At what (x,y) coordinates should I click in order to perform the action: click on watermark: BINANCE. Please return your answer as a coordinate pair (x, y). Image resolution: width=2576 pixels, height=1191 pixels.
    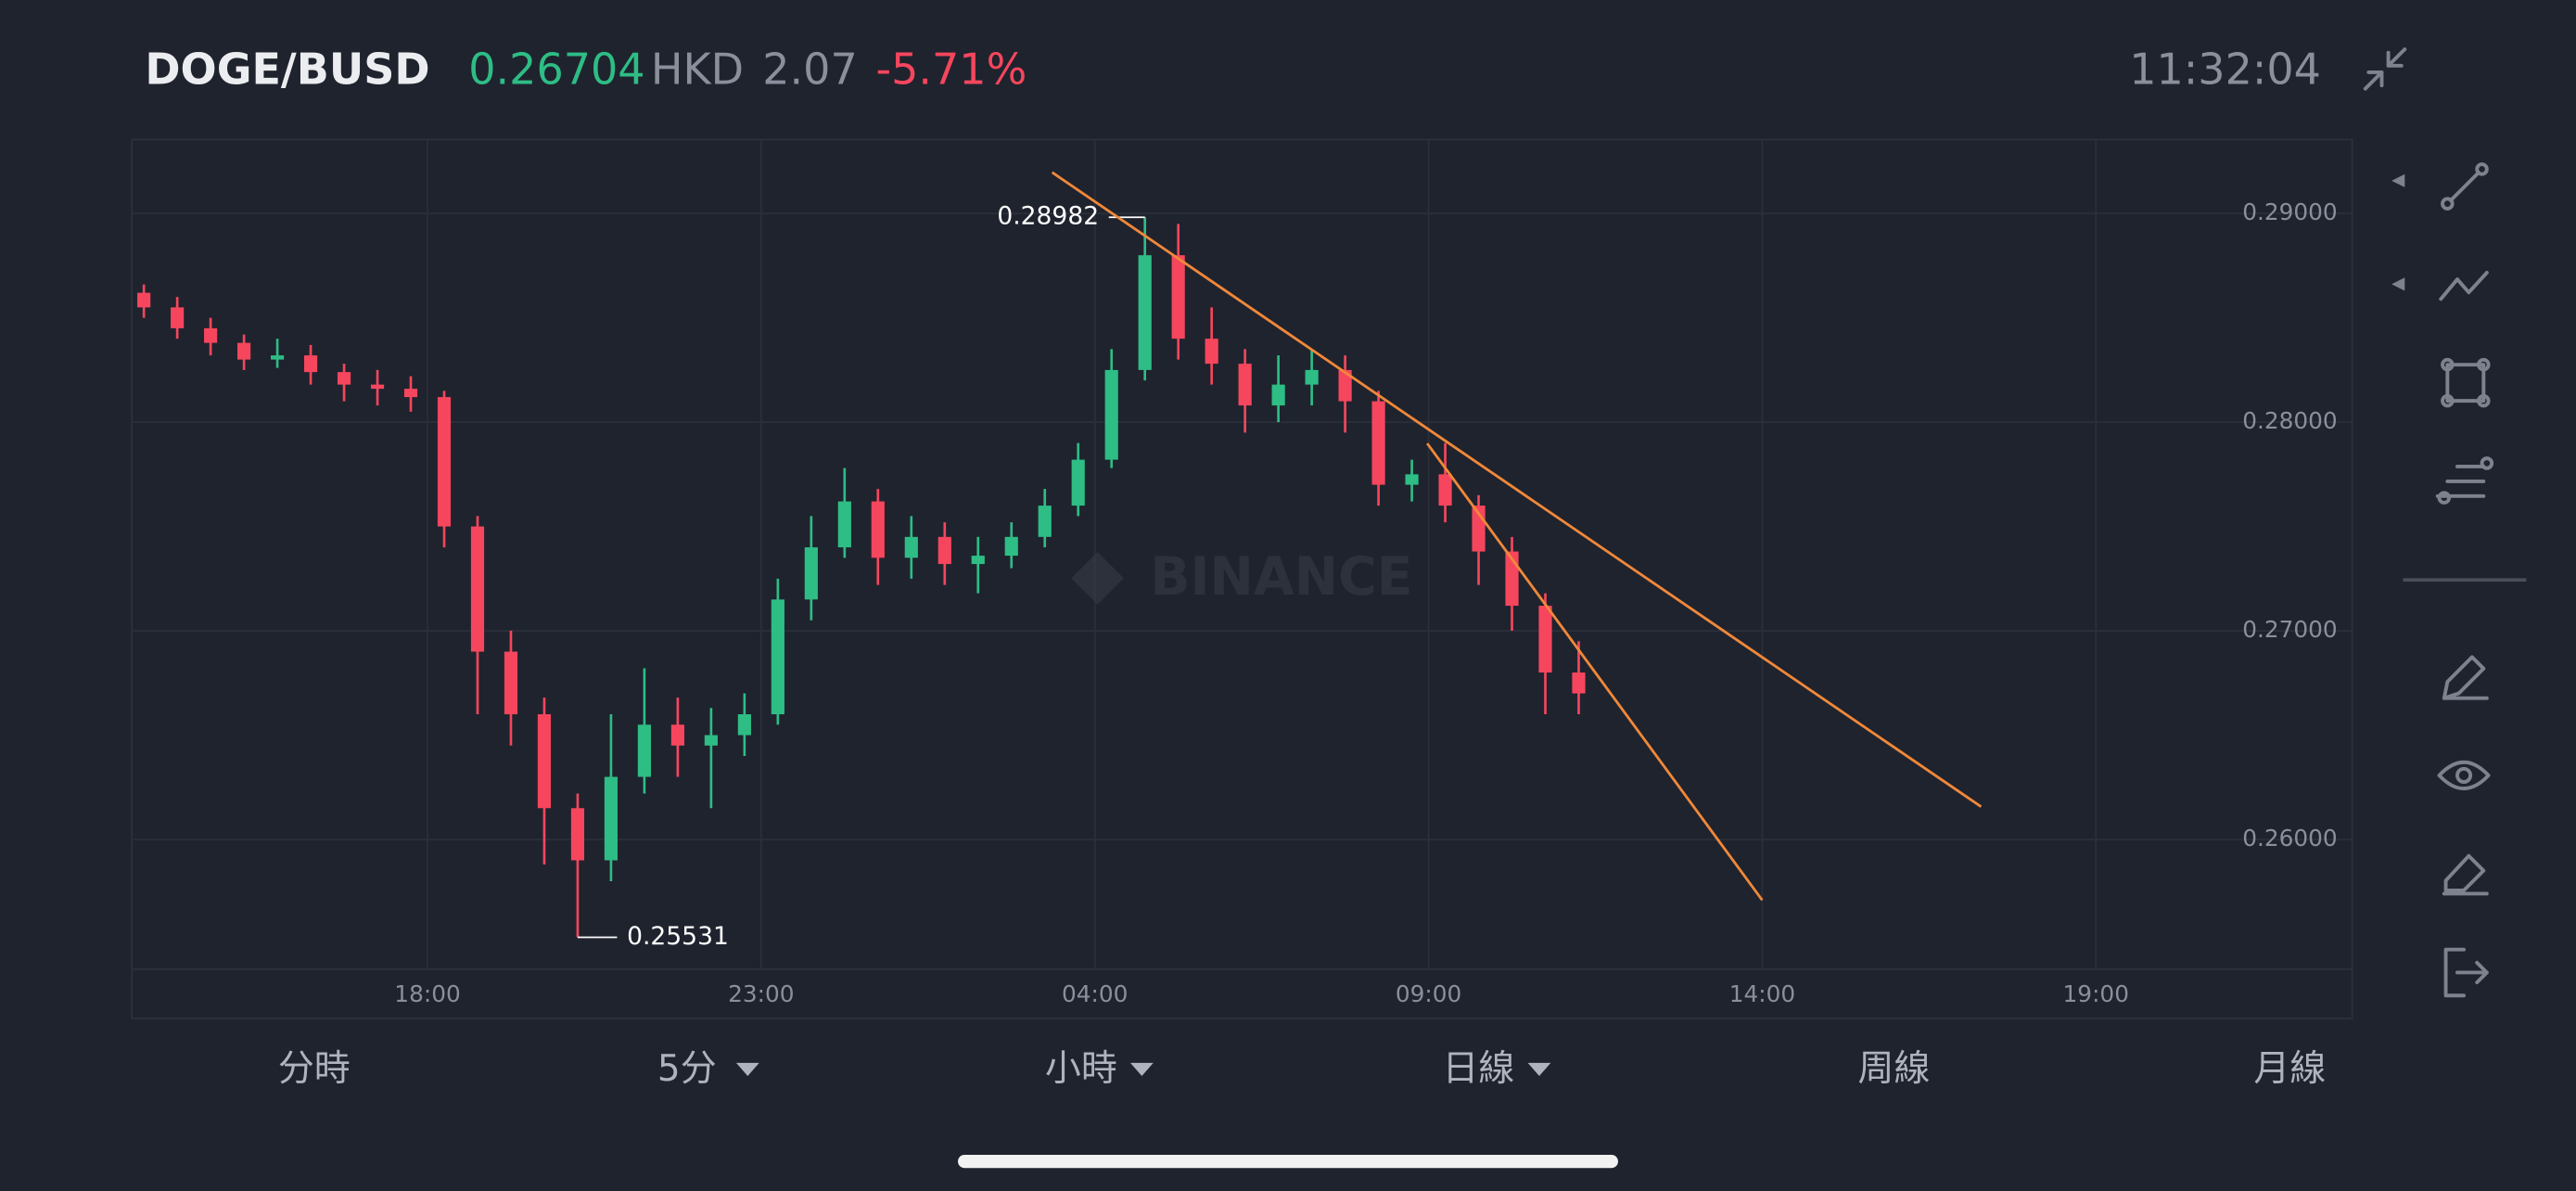
    Looking at the image, I should click on (1241, 577).